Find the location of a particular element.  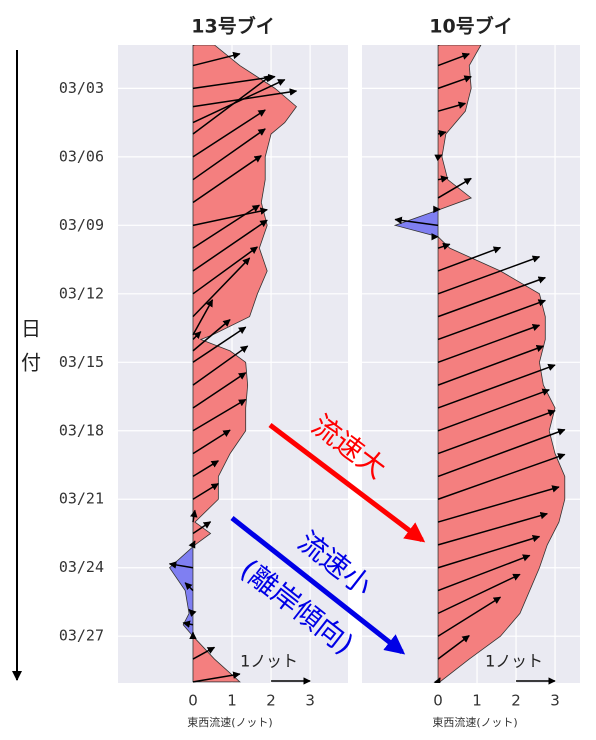

y-tick-label: 03/12 is located at coordinates (81, 293).